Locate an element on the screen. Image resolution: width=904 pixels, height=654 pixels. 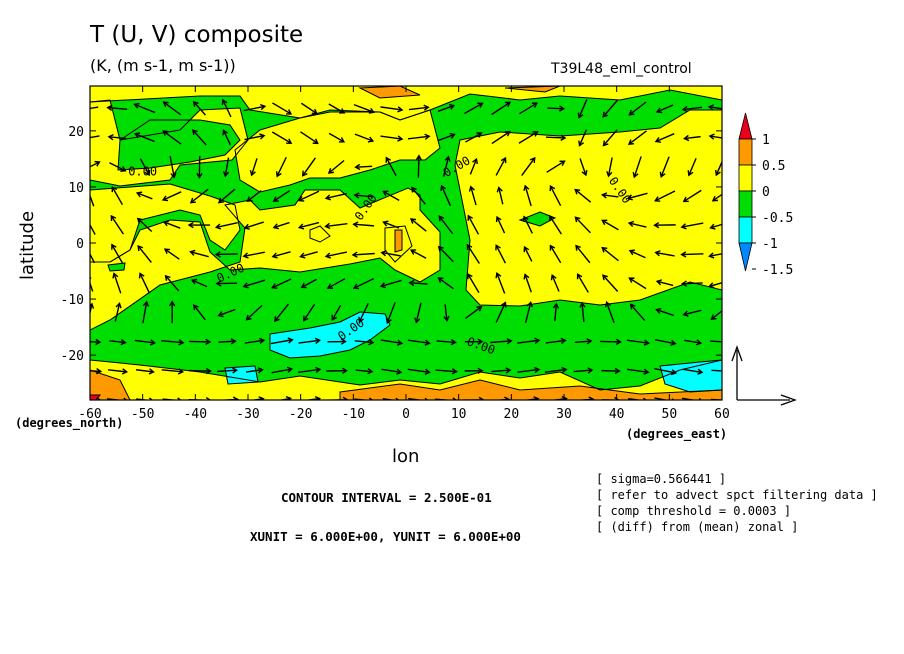
x-tick-label: -10 is located at coordinates (353, 414).